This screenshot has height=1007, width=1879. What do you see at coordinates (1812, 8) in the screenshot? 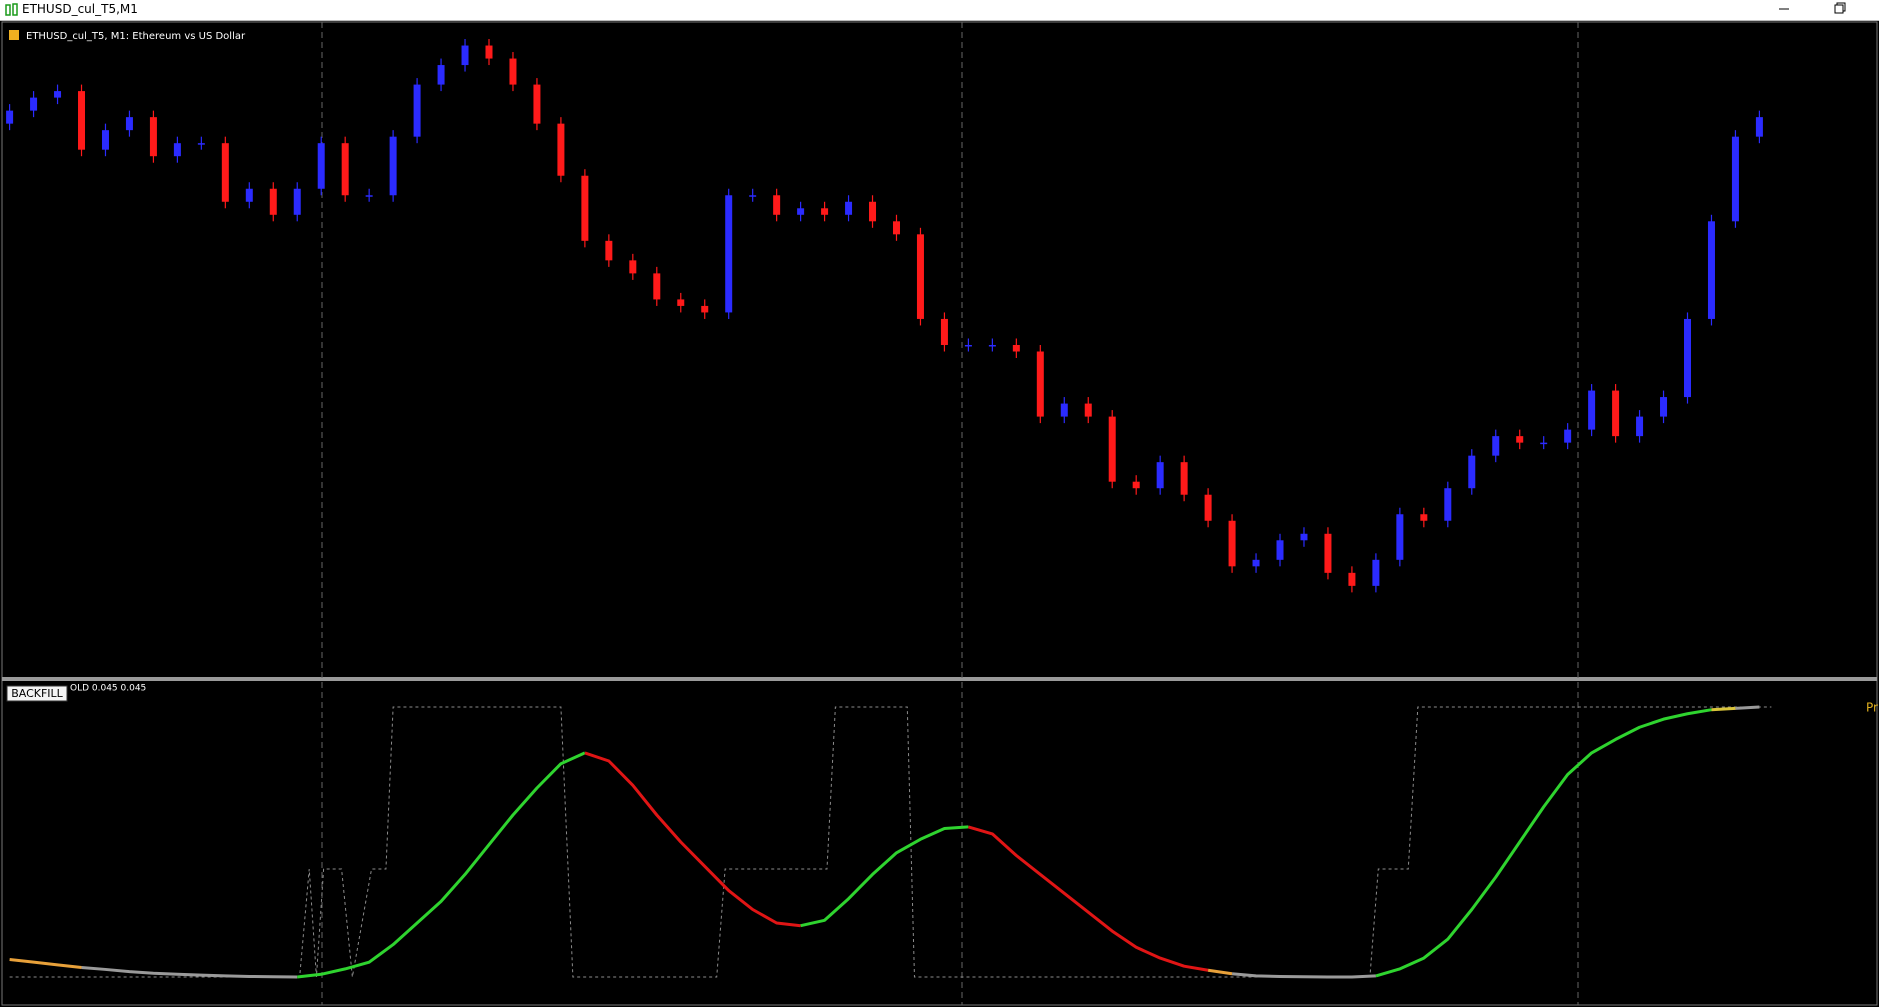
I see `window-controls` at bounding box center [1812, 8].